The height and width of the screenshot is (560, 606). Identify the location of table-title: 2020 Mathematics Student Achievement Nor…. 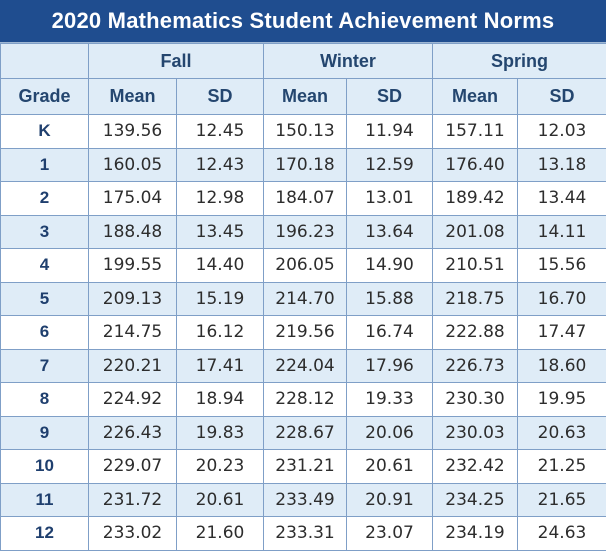
(303, 21).